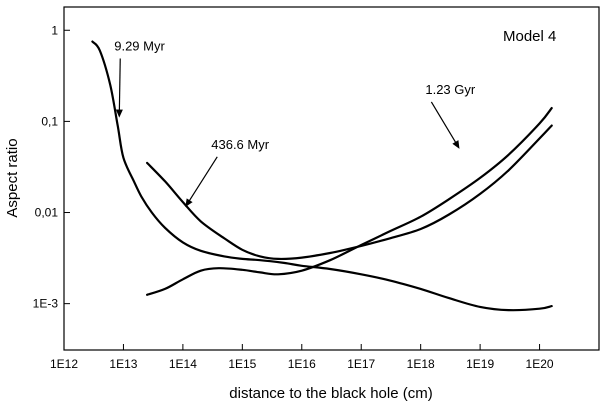 This screenshot has height=405, width=600. I want to click on y-tick-label: 0,01, so click(47, 213).